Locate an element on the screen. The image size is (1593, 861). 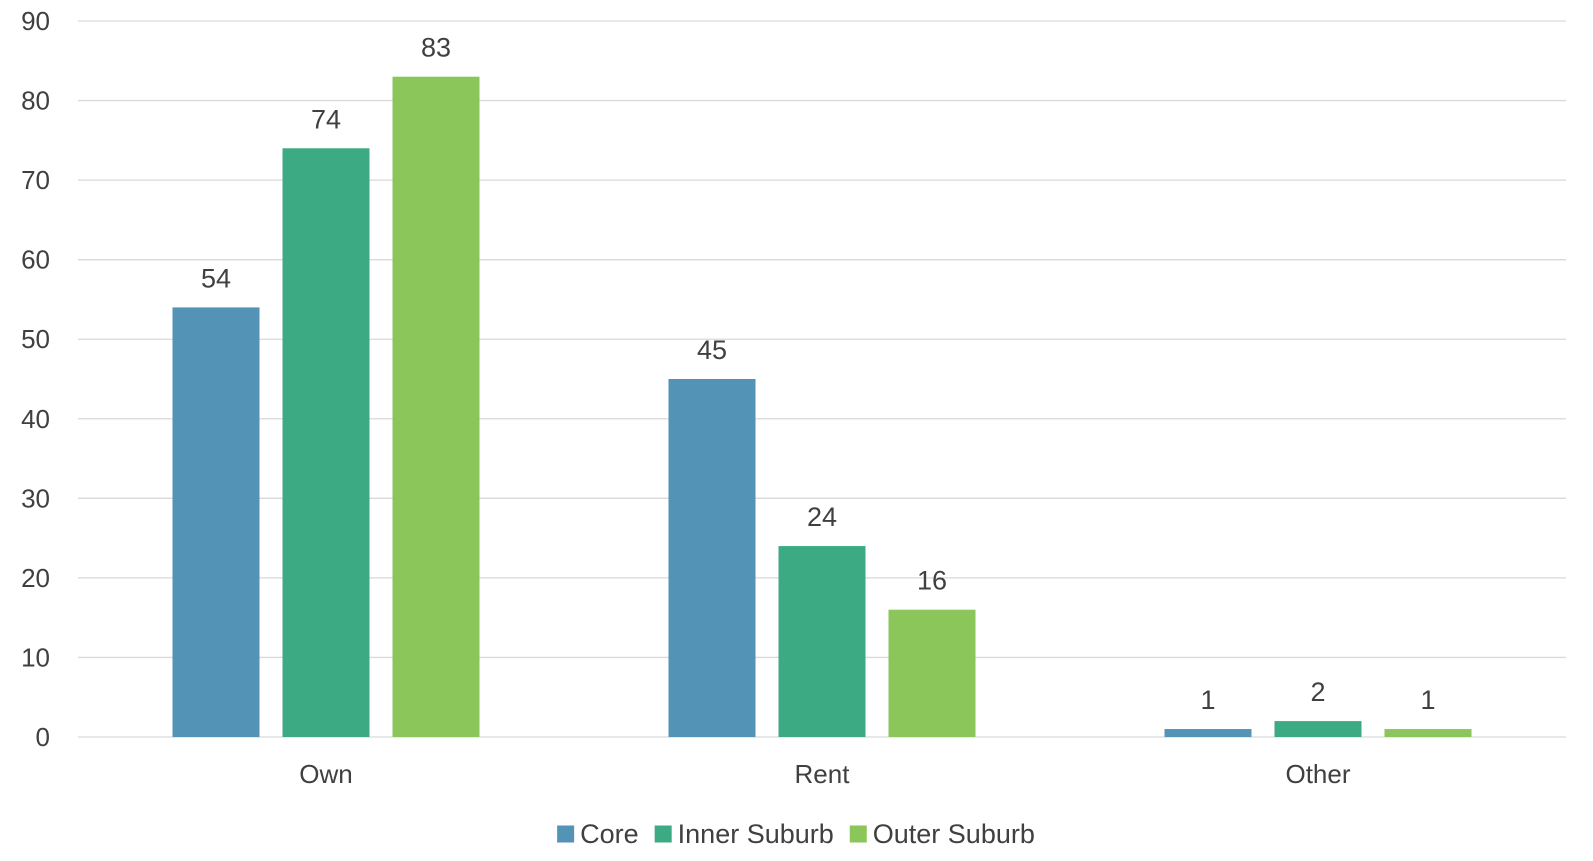
x-category-label: Other is located at coordinates (1317, 774).